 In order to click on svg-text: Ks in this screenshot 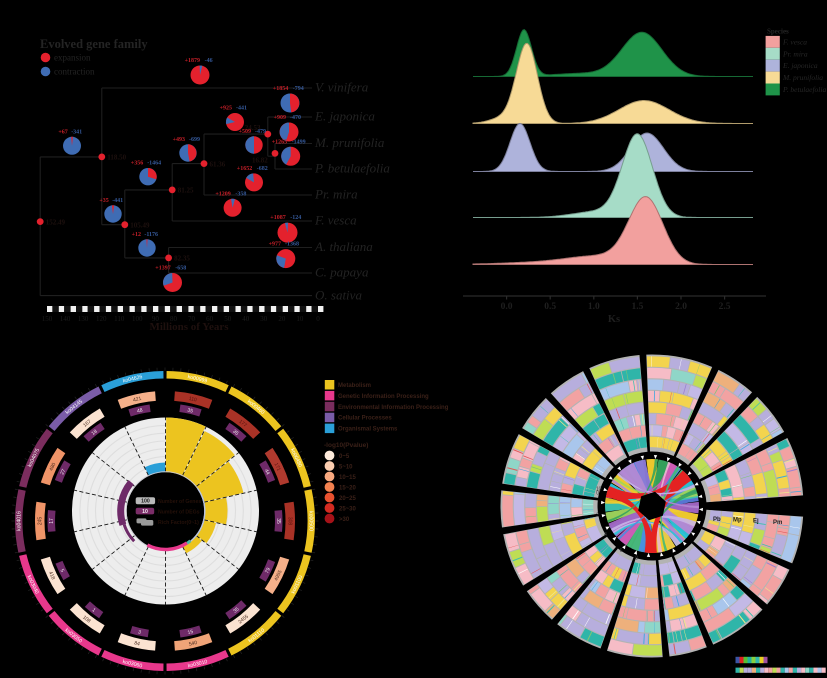, I will do `click(614, 319)`.